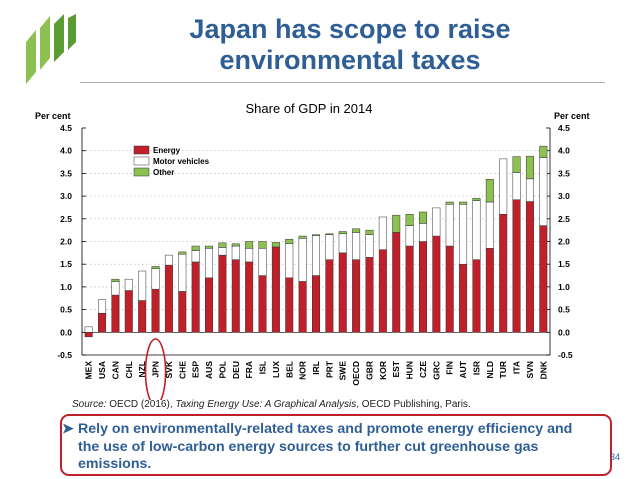  What do you see at coordinates (303, 370) in the screenshot?
I see `x-tick-label: NOR` at bounding box center [303, 370].